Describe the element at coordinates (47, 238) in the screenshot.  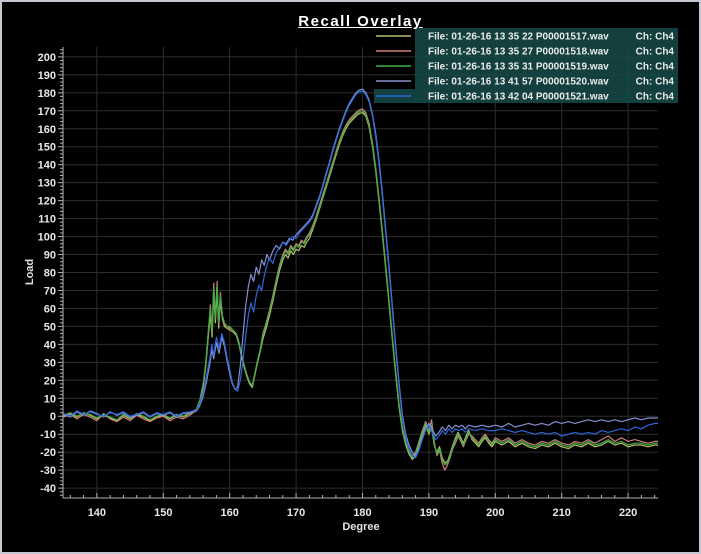
I see `y-tick-label: 100` at that location.